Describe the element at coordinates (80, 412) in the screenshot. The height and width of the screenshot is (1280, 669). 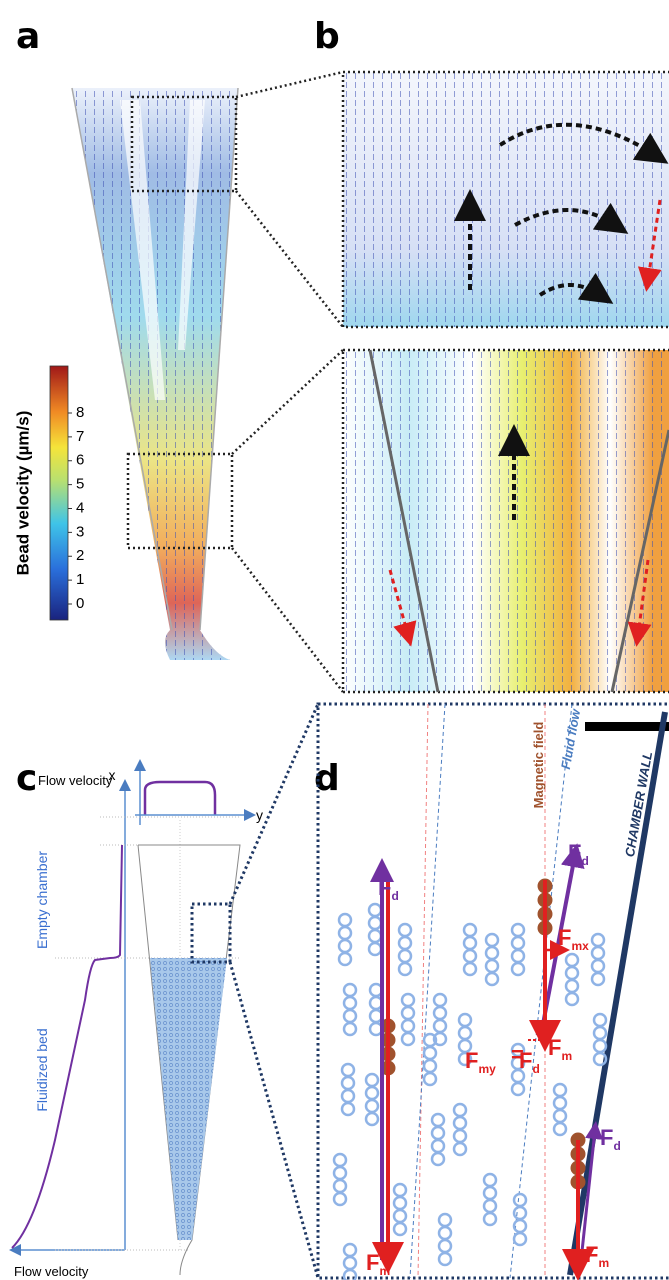
I see `colorbar-tick-label: 8` at that location.